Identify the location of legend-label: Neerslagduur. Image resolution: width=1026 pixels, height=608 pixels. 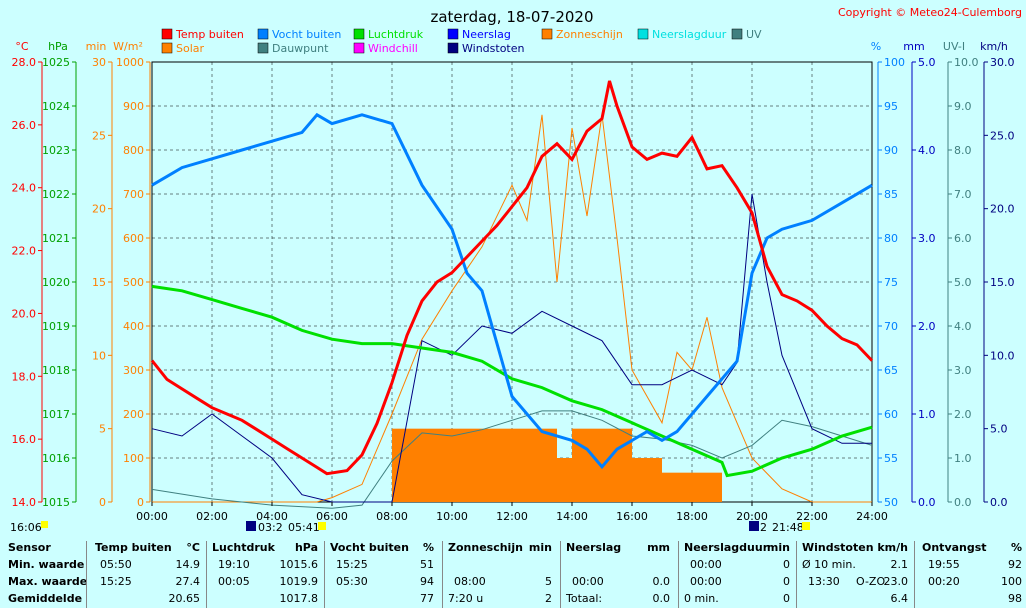
(689, 34).